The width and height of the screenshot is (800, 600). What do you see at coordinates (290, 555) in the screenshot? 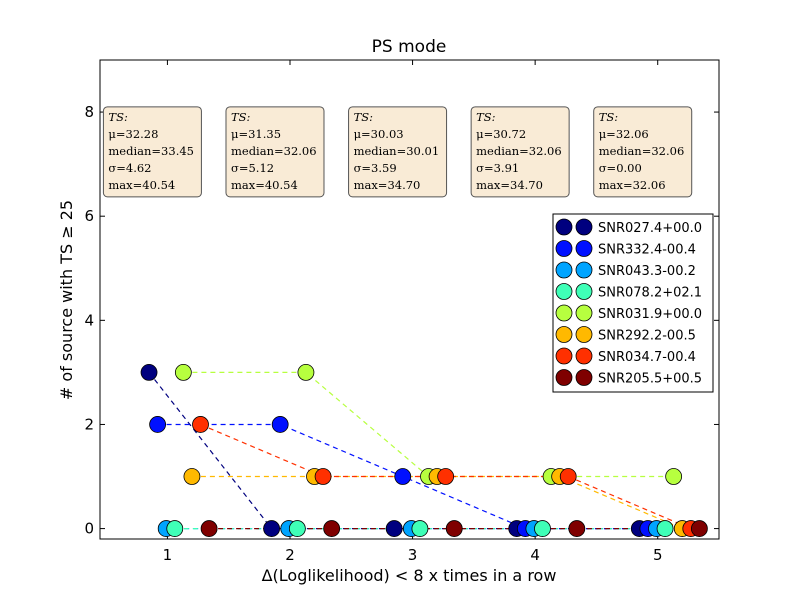
I see `x-tick-label: 2` at bounding box center [290, 555].